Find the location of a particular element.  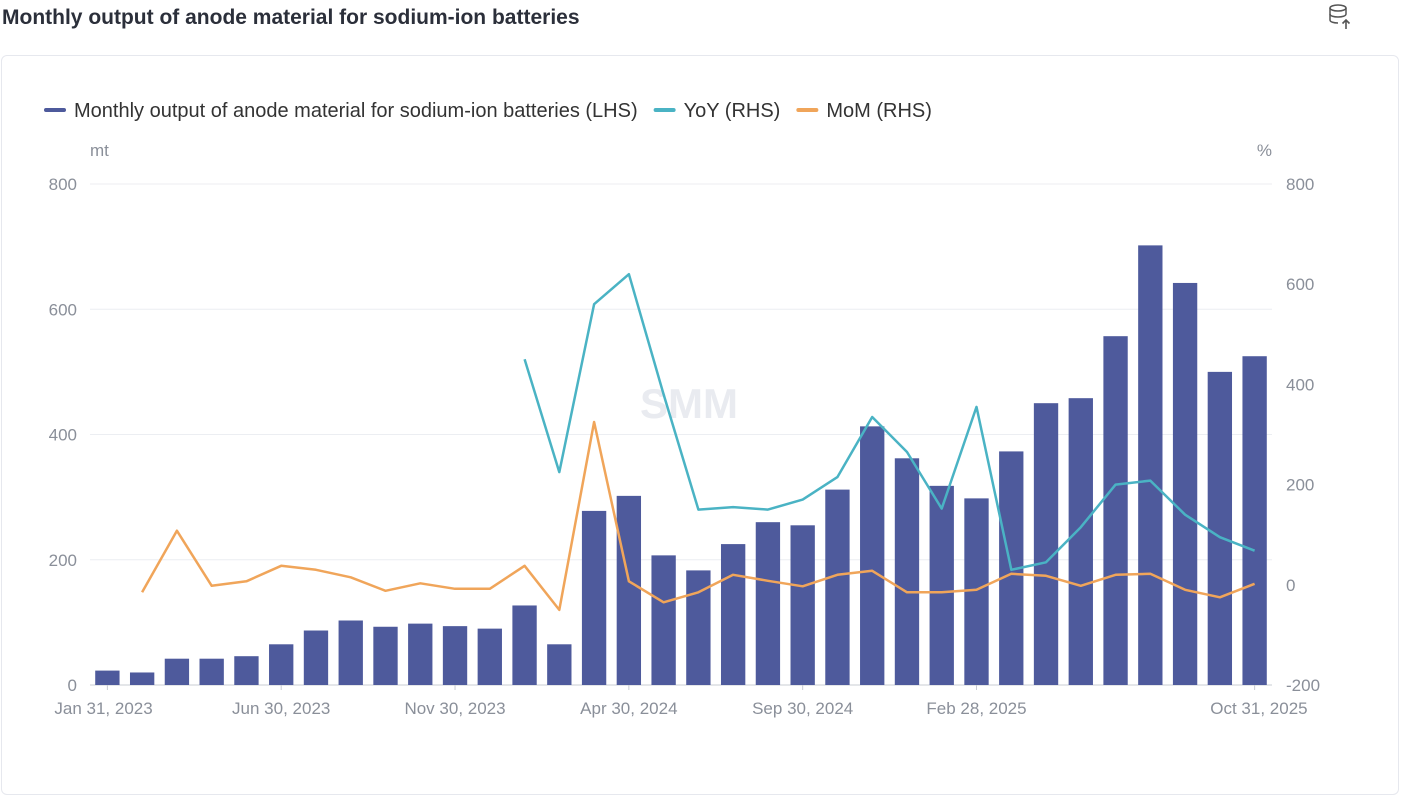

x-tick-label: Feb 28, 2025 is located at coordinates (976, 708).